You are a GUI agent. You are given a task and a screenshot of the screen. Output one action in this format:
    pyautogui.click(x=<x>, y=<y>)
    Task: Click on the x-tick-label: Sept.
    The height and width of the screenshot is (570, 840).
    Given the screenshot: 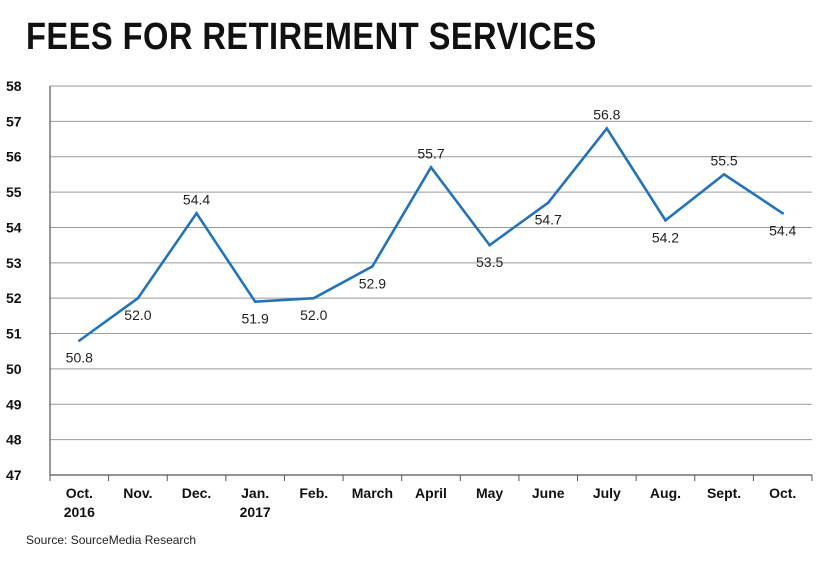 What is the action you would take?
    pyautogui.click(x=724, y=493)
    